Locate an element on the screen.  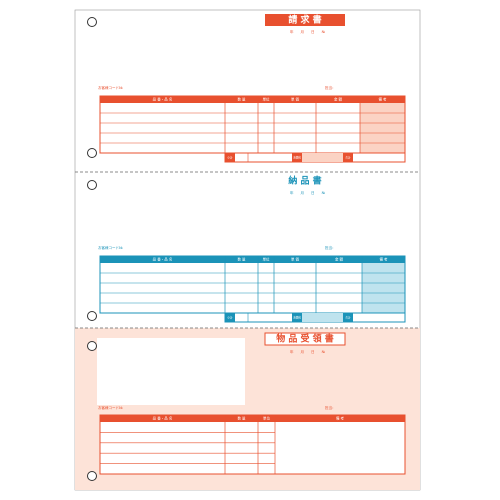
slip-title: 請 求 書 is located at coordinates (304, 20).